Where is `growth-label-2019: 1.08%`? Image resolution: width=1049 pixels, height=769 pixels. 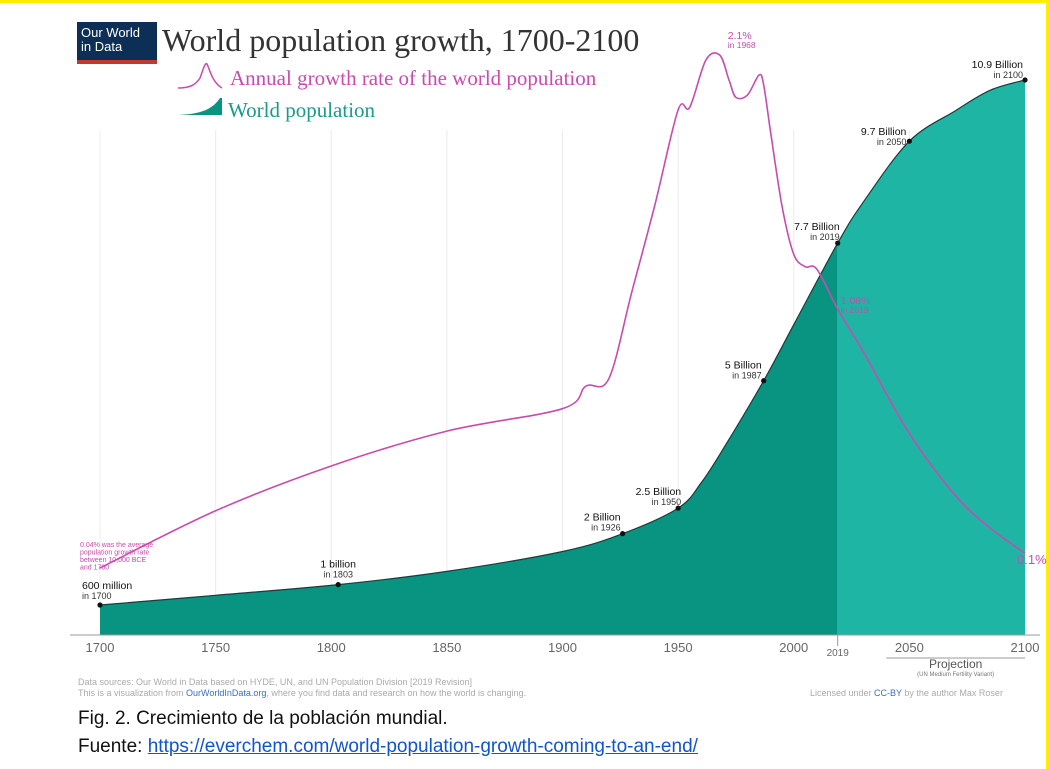 growth-label-2019: 1.08% is located at coordinates (856, 301).